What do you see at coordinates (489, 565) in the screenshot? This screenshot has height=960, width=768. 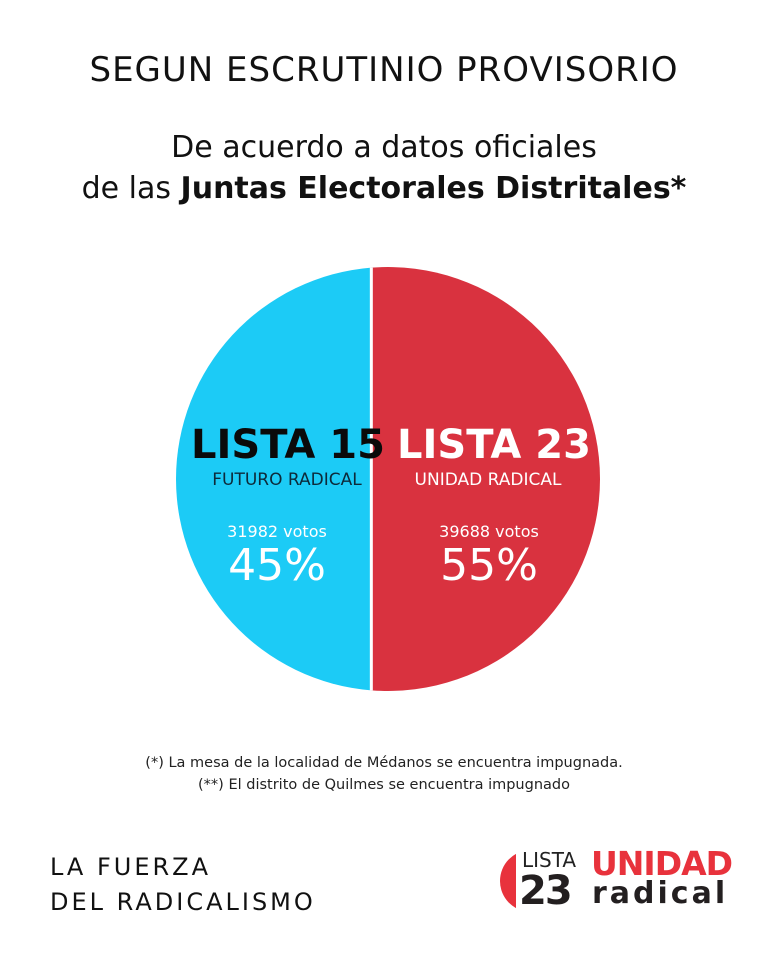 I see `percent-label-lista-23: 55%` at bounding box center [489, 565].